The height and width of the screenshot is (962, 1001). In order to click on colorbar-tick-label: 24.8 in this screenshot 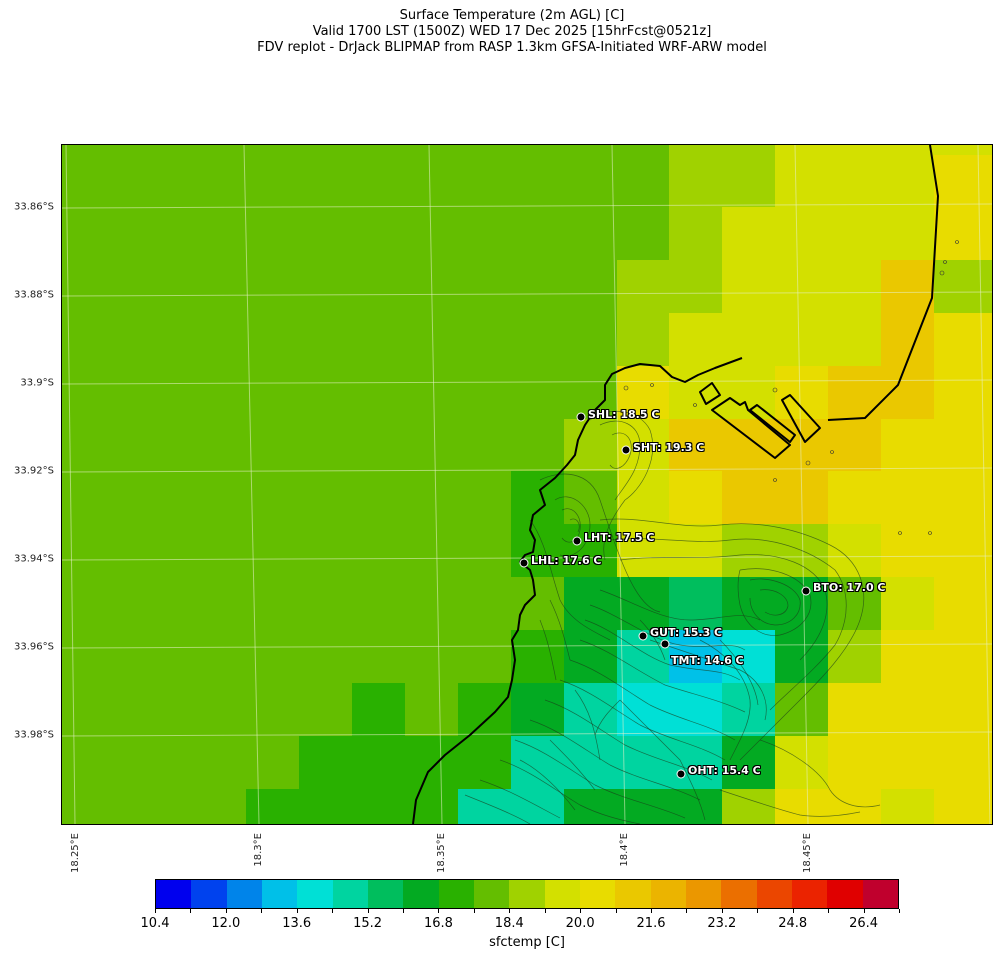, I will do `click(793, 923)`.